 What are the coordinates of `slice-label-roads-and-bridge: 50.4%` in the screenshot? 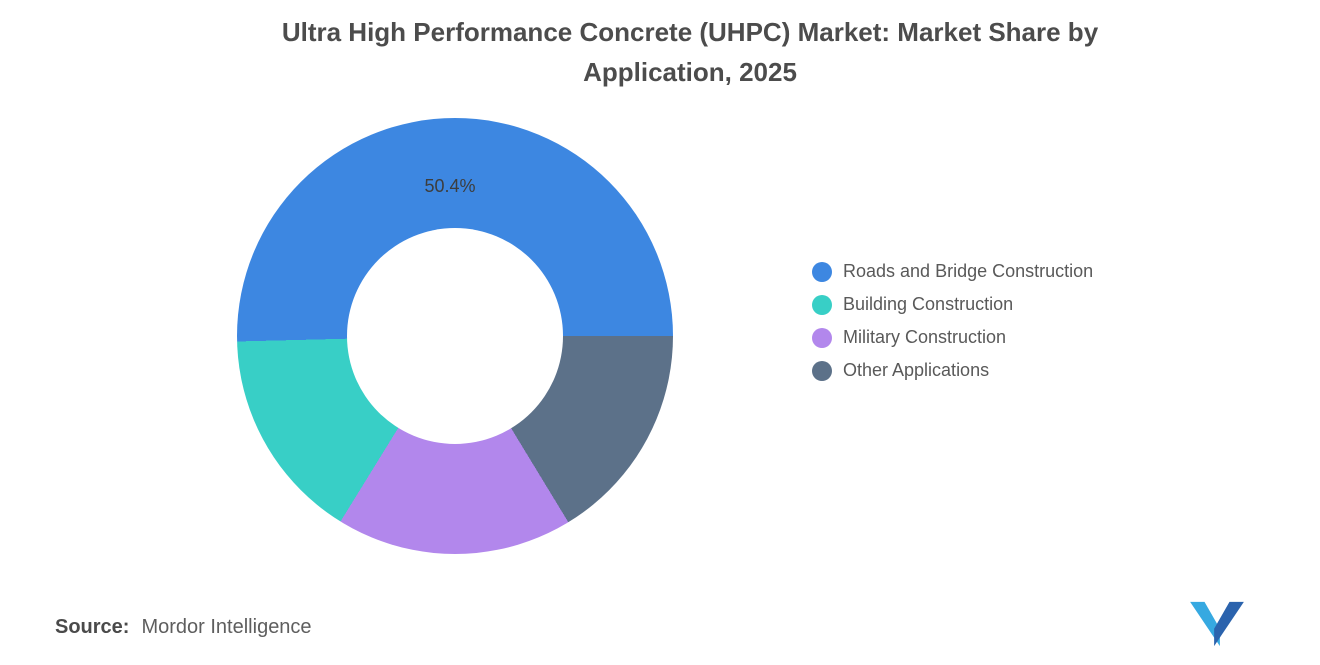 It's located at (450, 186).